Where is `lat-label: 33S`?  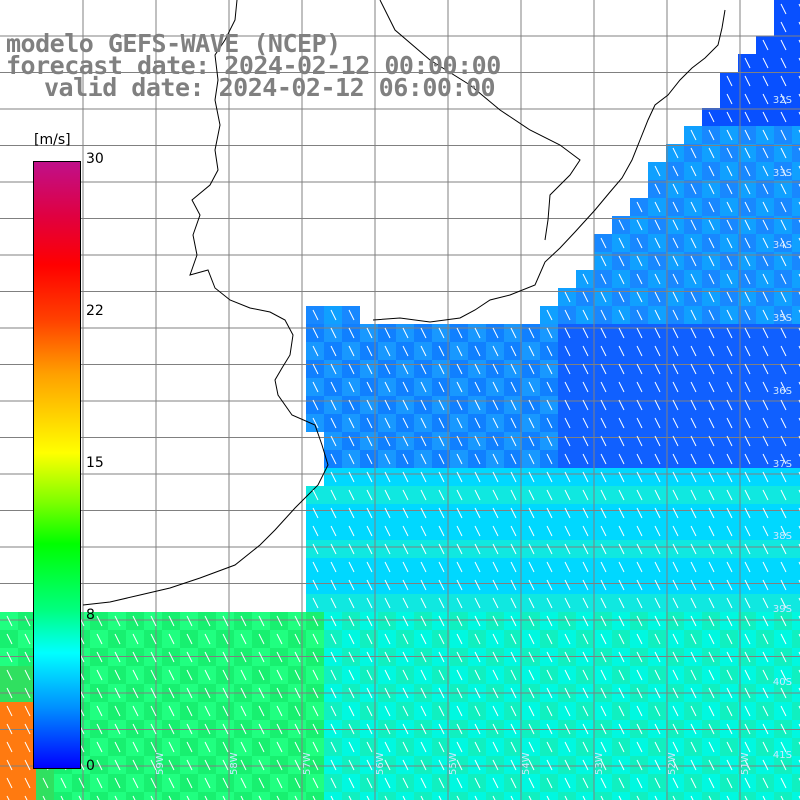
lat-label: 33S is located at coordinates (782, 173).